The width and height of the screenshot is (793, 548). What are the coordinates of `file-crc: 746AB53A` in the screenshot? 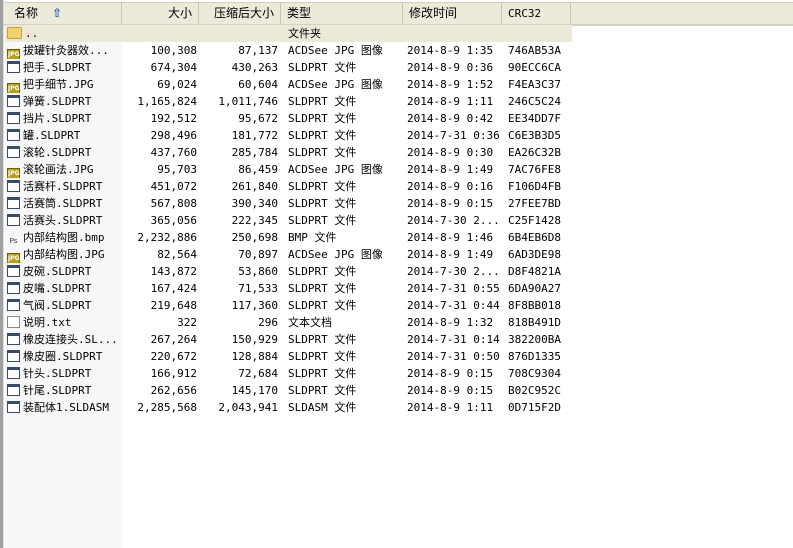 It's located at (534, 50).